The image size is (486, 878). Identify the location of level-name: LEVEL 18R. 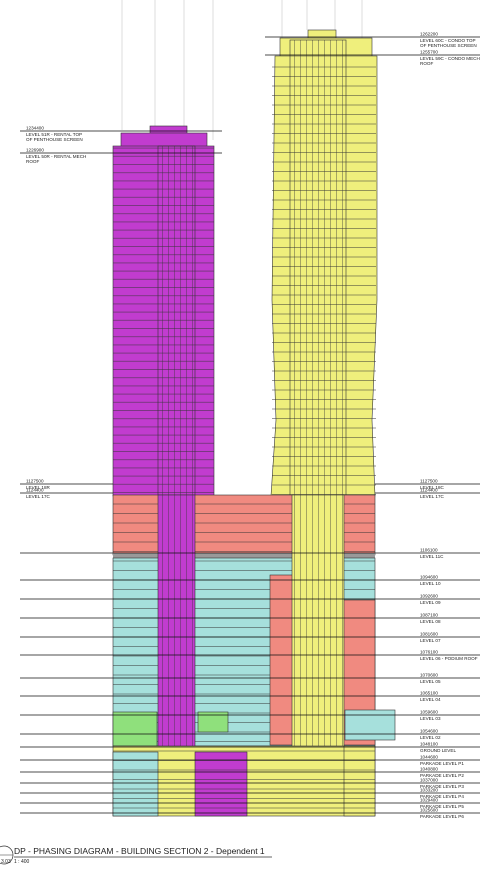
(38, 487).